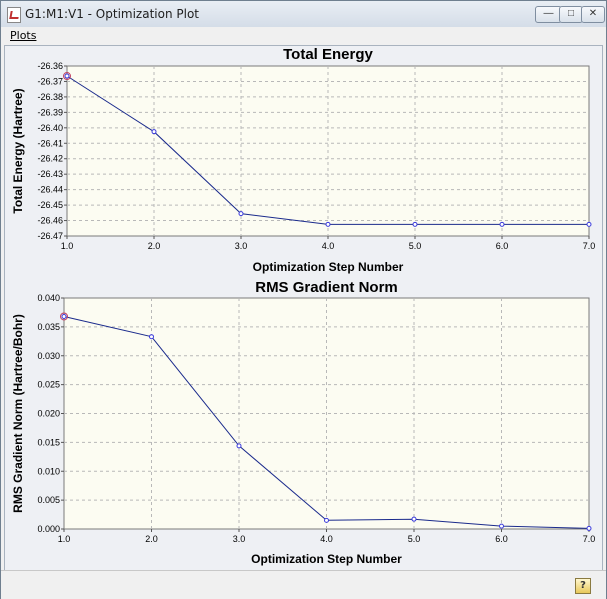  Describe the element at coordinates (50, 190) in the screenshot. I see `y-tick-label: -26.44` at that location.